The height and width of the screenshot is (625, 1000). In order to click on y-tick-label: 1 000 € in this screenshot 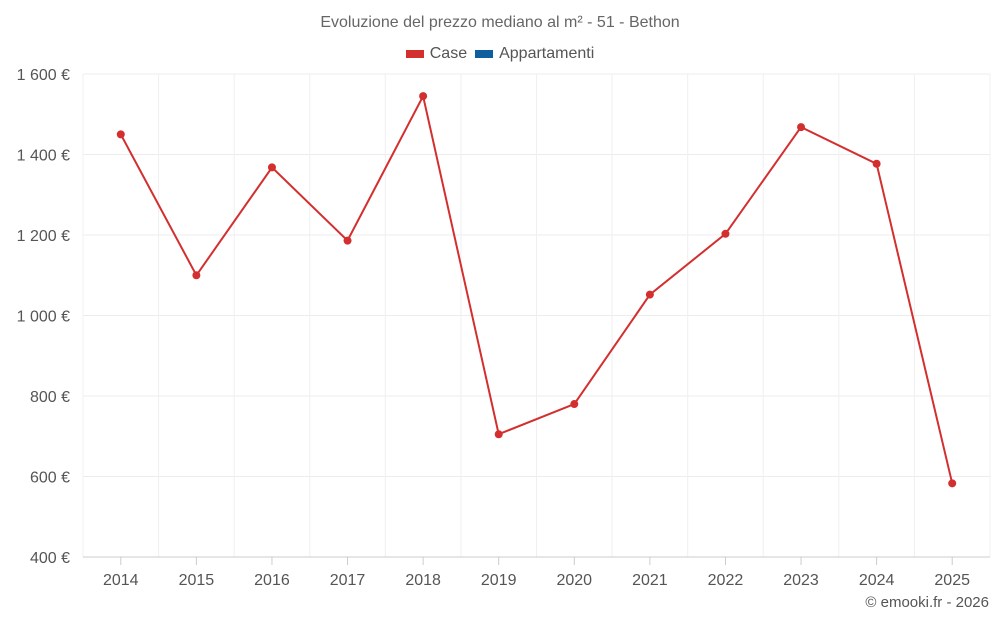, I will do `click(43, 317)`.